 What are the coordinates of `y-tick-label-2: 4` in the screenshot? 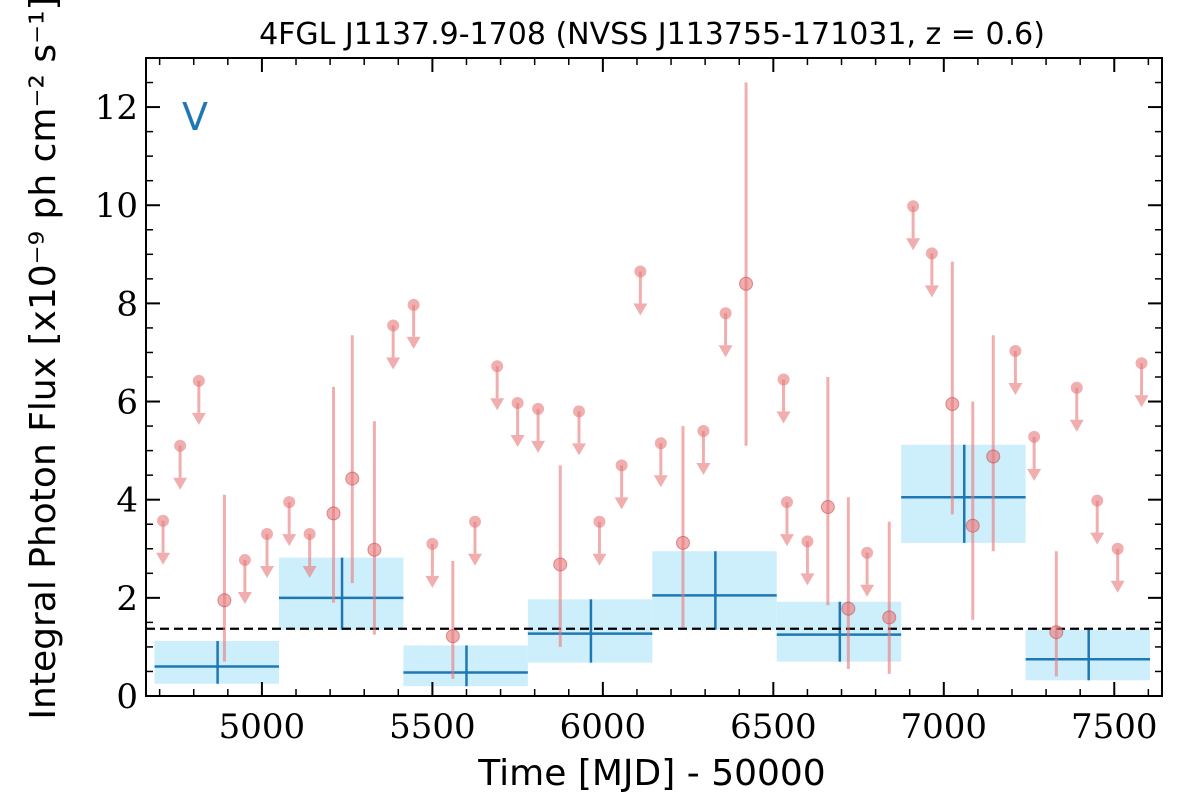 It's located at (127, 501).